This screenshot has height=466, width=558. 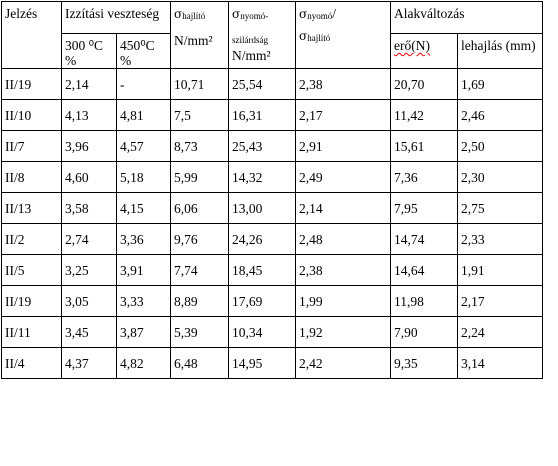 I want to click on cell-jelzes: II/8, so click(x=31, y=177).